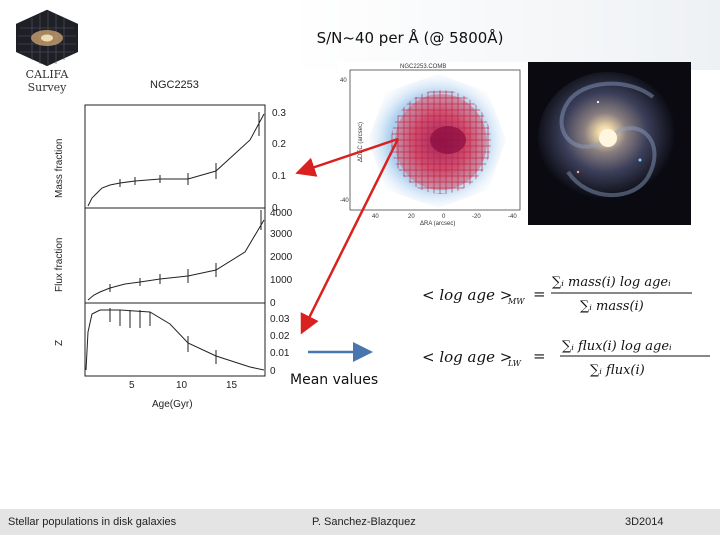 The height and width of the screenshot is (540, 720). I want to click on slide-title: S/N~40 per Å (@ 5800Å), so click(410, 38).